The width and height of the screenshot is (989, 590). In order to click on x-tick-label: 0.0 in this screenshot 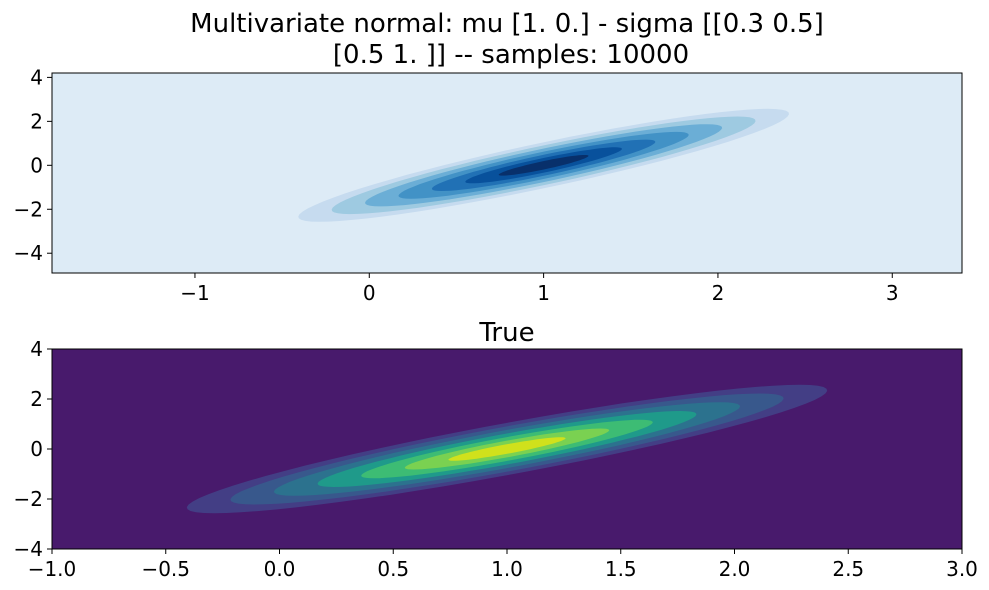, I will do `click(280, 569)`.